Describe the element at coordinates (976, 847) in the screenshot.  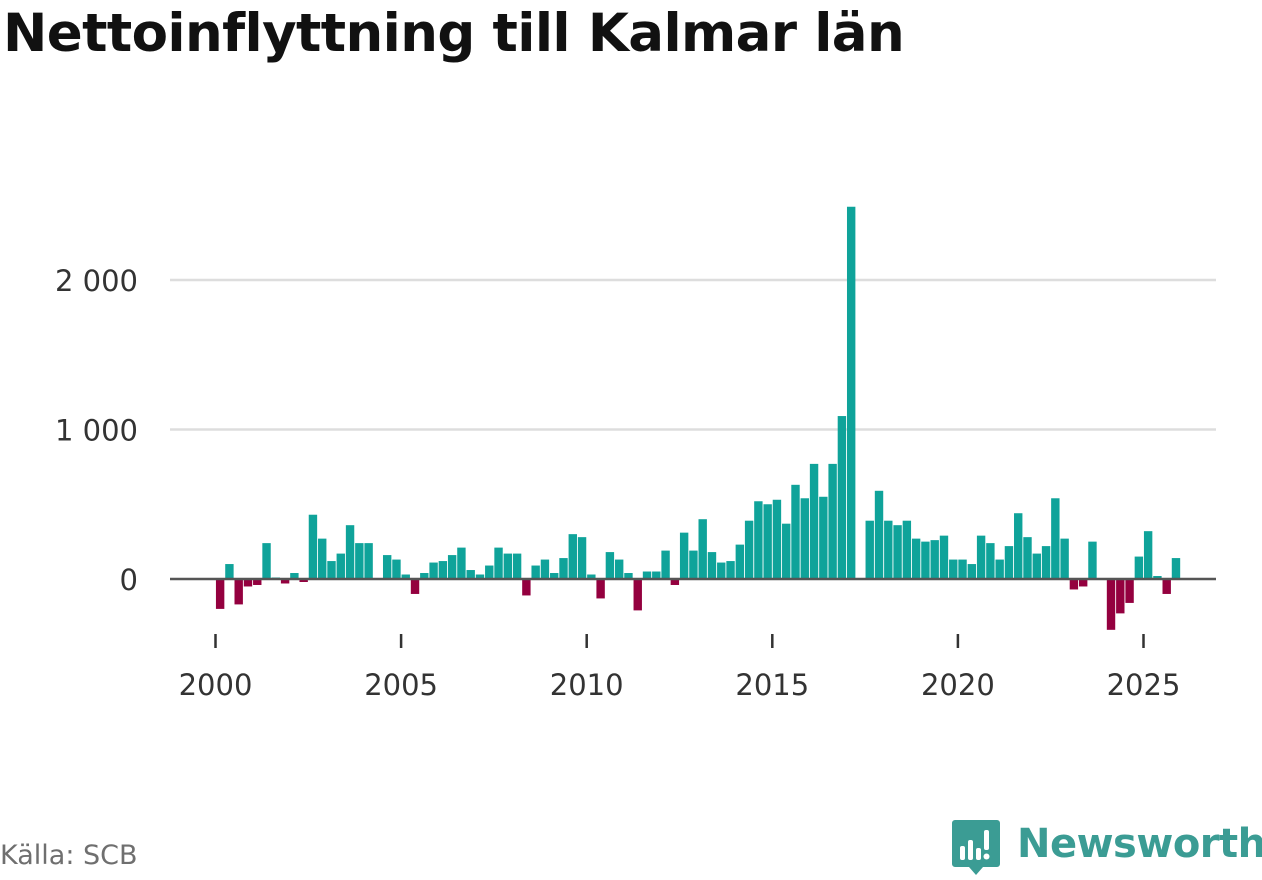
I see `bar-chart-speech-bubble-icon` at that location.